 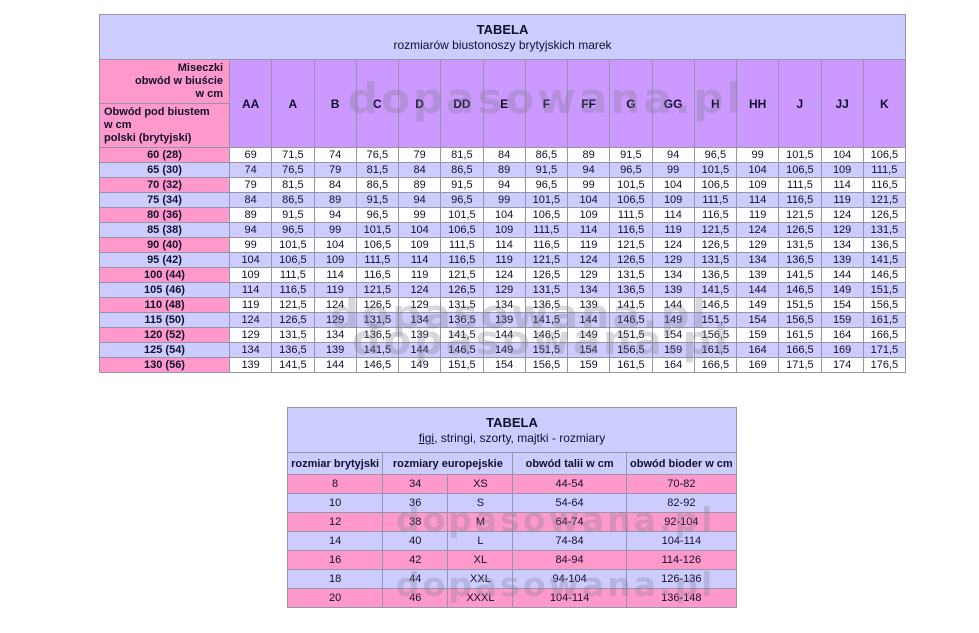 What do you see at coordinates (335, 170) in the screenshot?
I see `bust-measurement-cell: 79` at bounding box center [335, 170].